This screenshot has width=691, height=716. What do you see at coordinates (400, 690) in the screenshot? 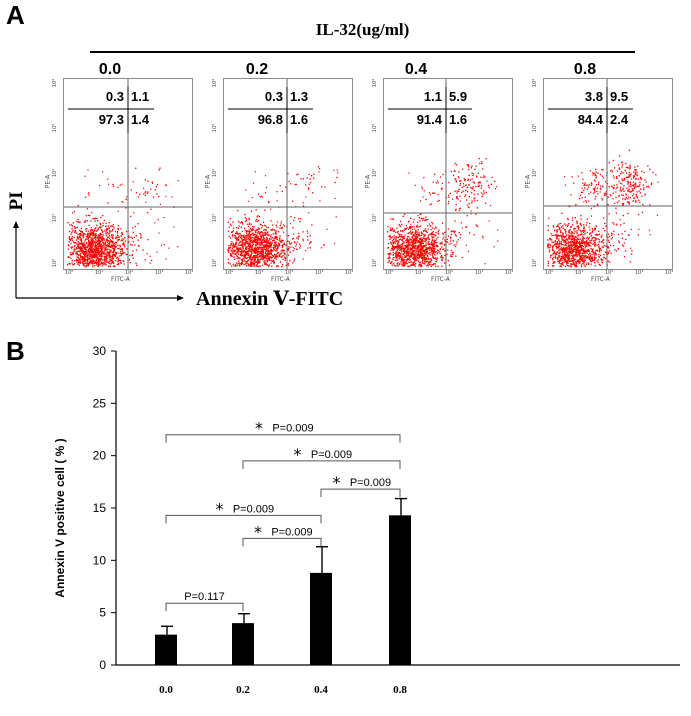
I see `x-tick-label: 0.8` at bounding box center [400, 690].